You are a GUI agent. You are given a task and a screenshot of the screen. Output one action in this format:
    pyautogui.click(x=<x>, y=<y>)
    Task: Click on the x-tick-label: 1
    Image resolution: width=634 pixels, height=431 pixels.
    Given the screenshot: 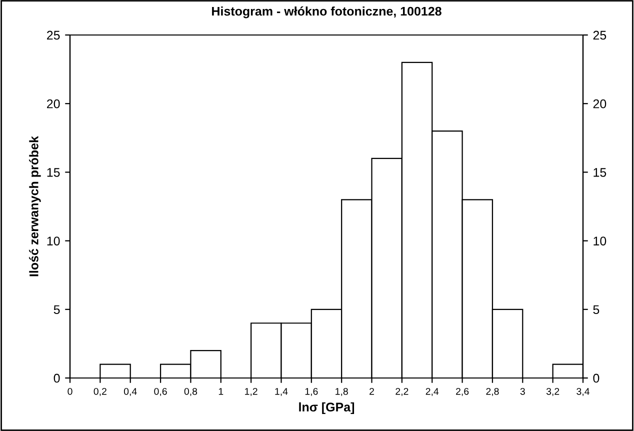 What is the action you would take?
    pyautogui.click(x=221, y=391)
    